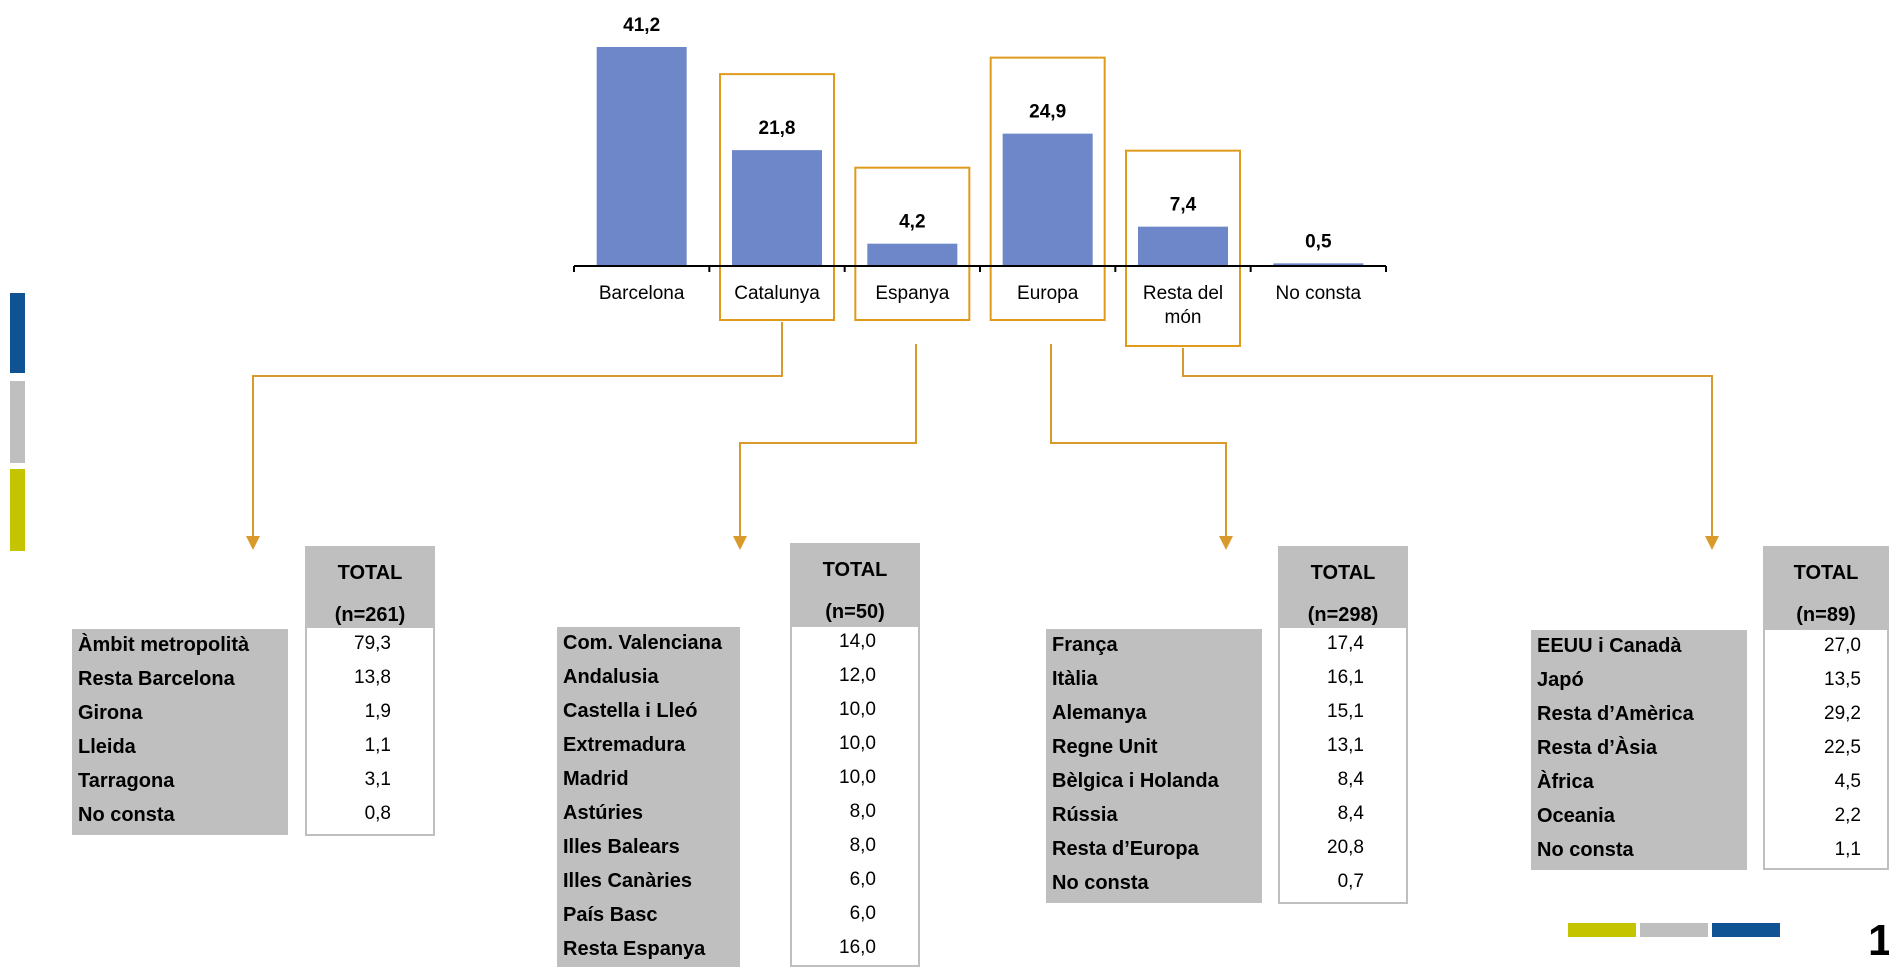  Describe the element at coordinates (621, 847) in the screenshot. I see `row-label: Illes Balears` at that location.